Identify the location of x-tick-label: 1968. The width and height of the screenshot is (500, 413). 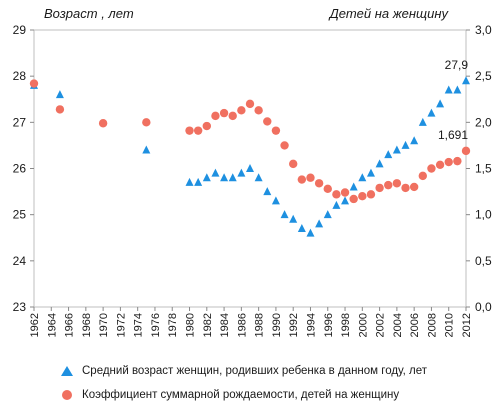
(87, 325).